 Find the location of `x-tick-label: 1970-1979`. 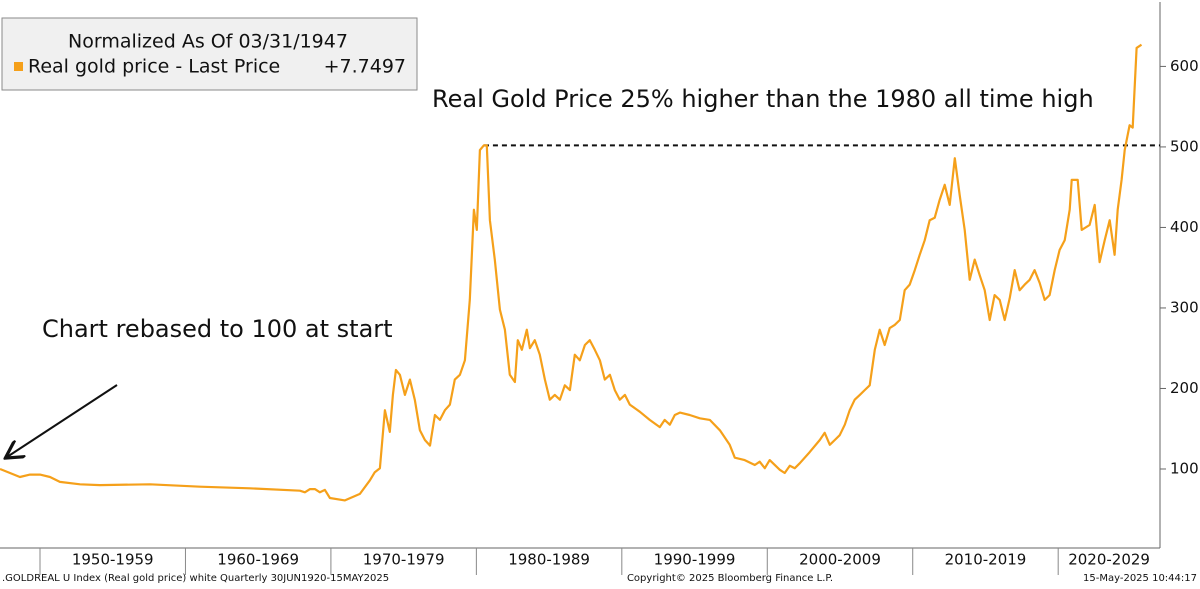

x-tick-label: 1970-1979 is located at coordinates (404, 560).